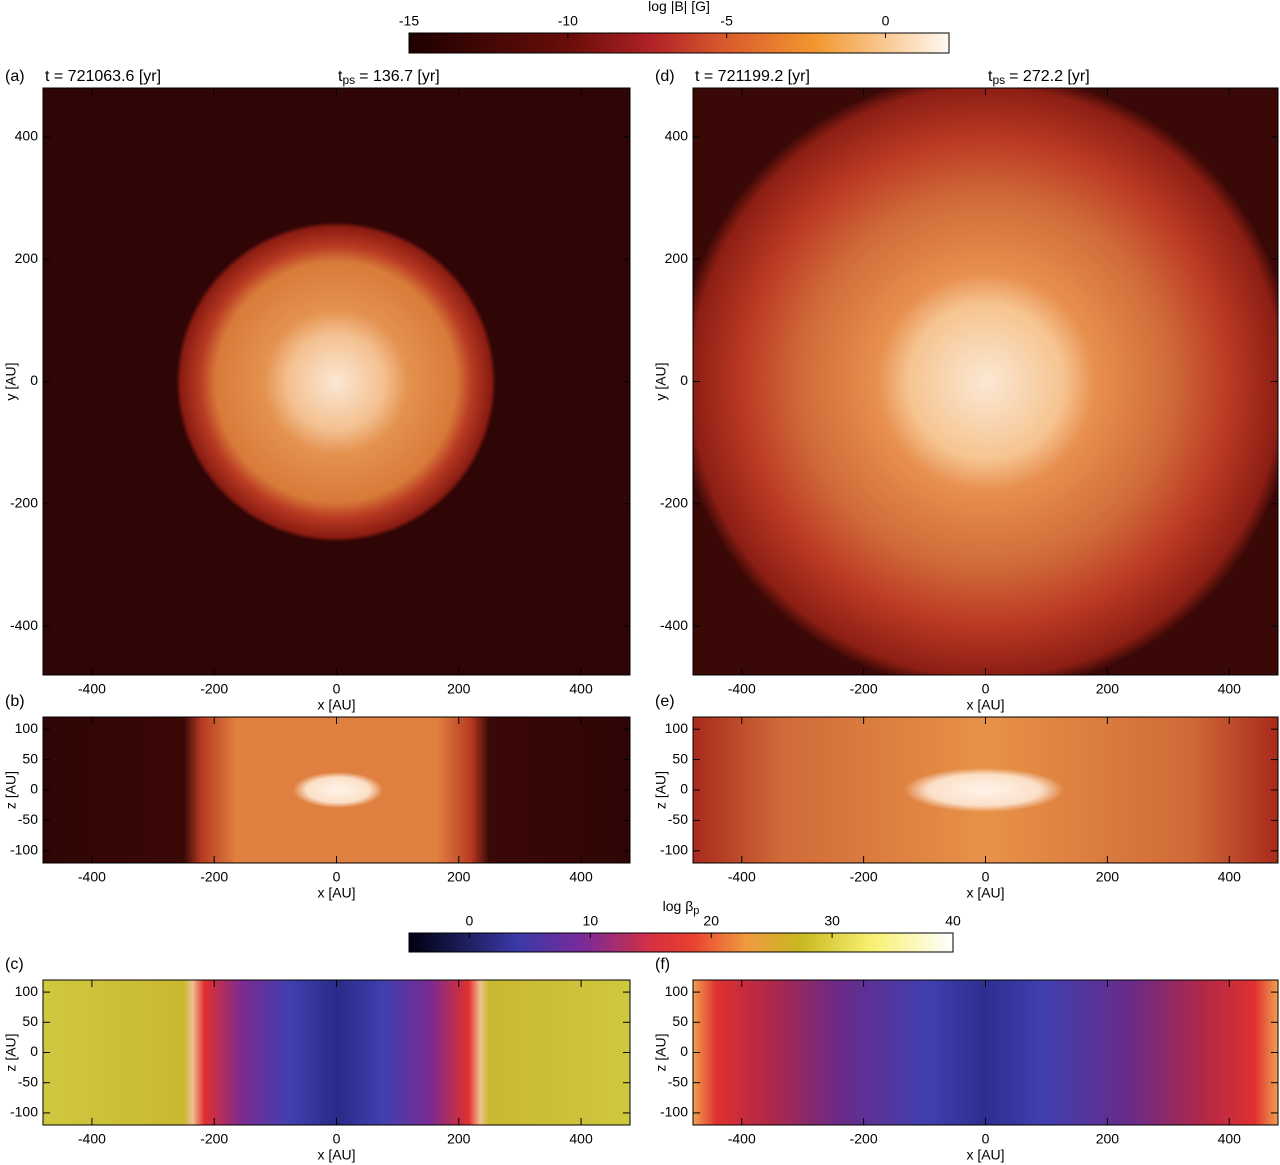 The image size is (1280, 1165). I want to click on panel-label: (c), so click(14, 964).